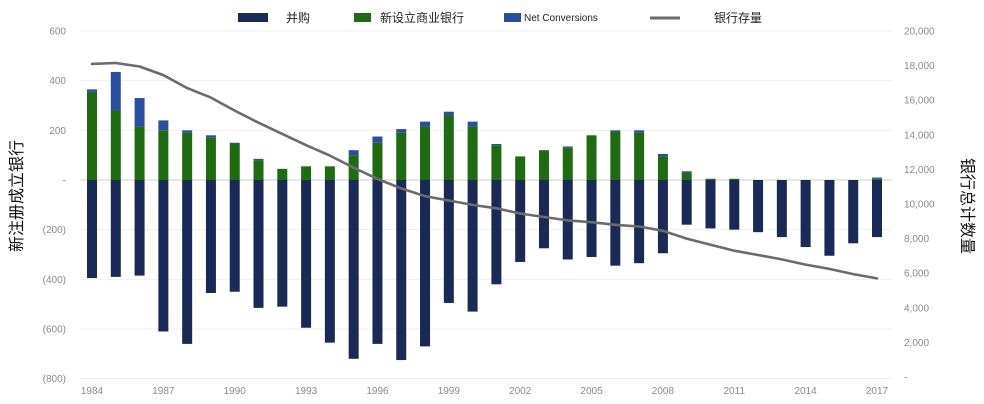  I want to click on y-right-tick-label: 10,000, so click(919, 205).